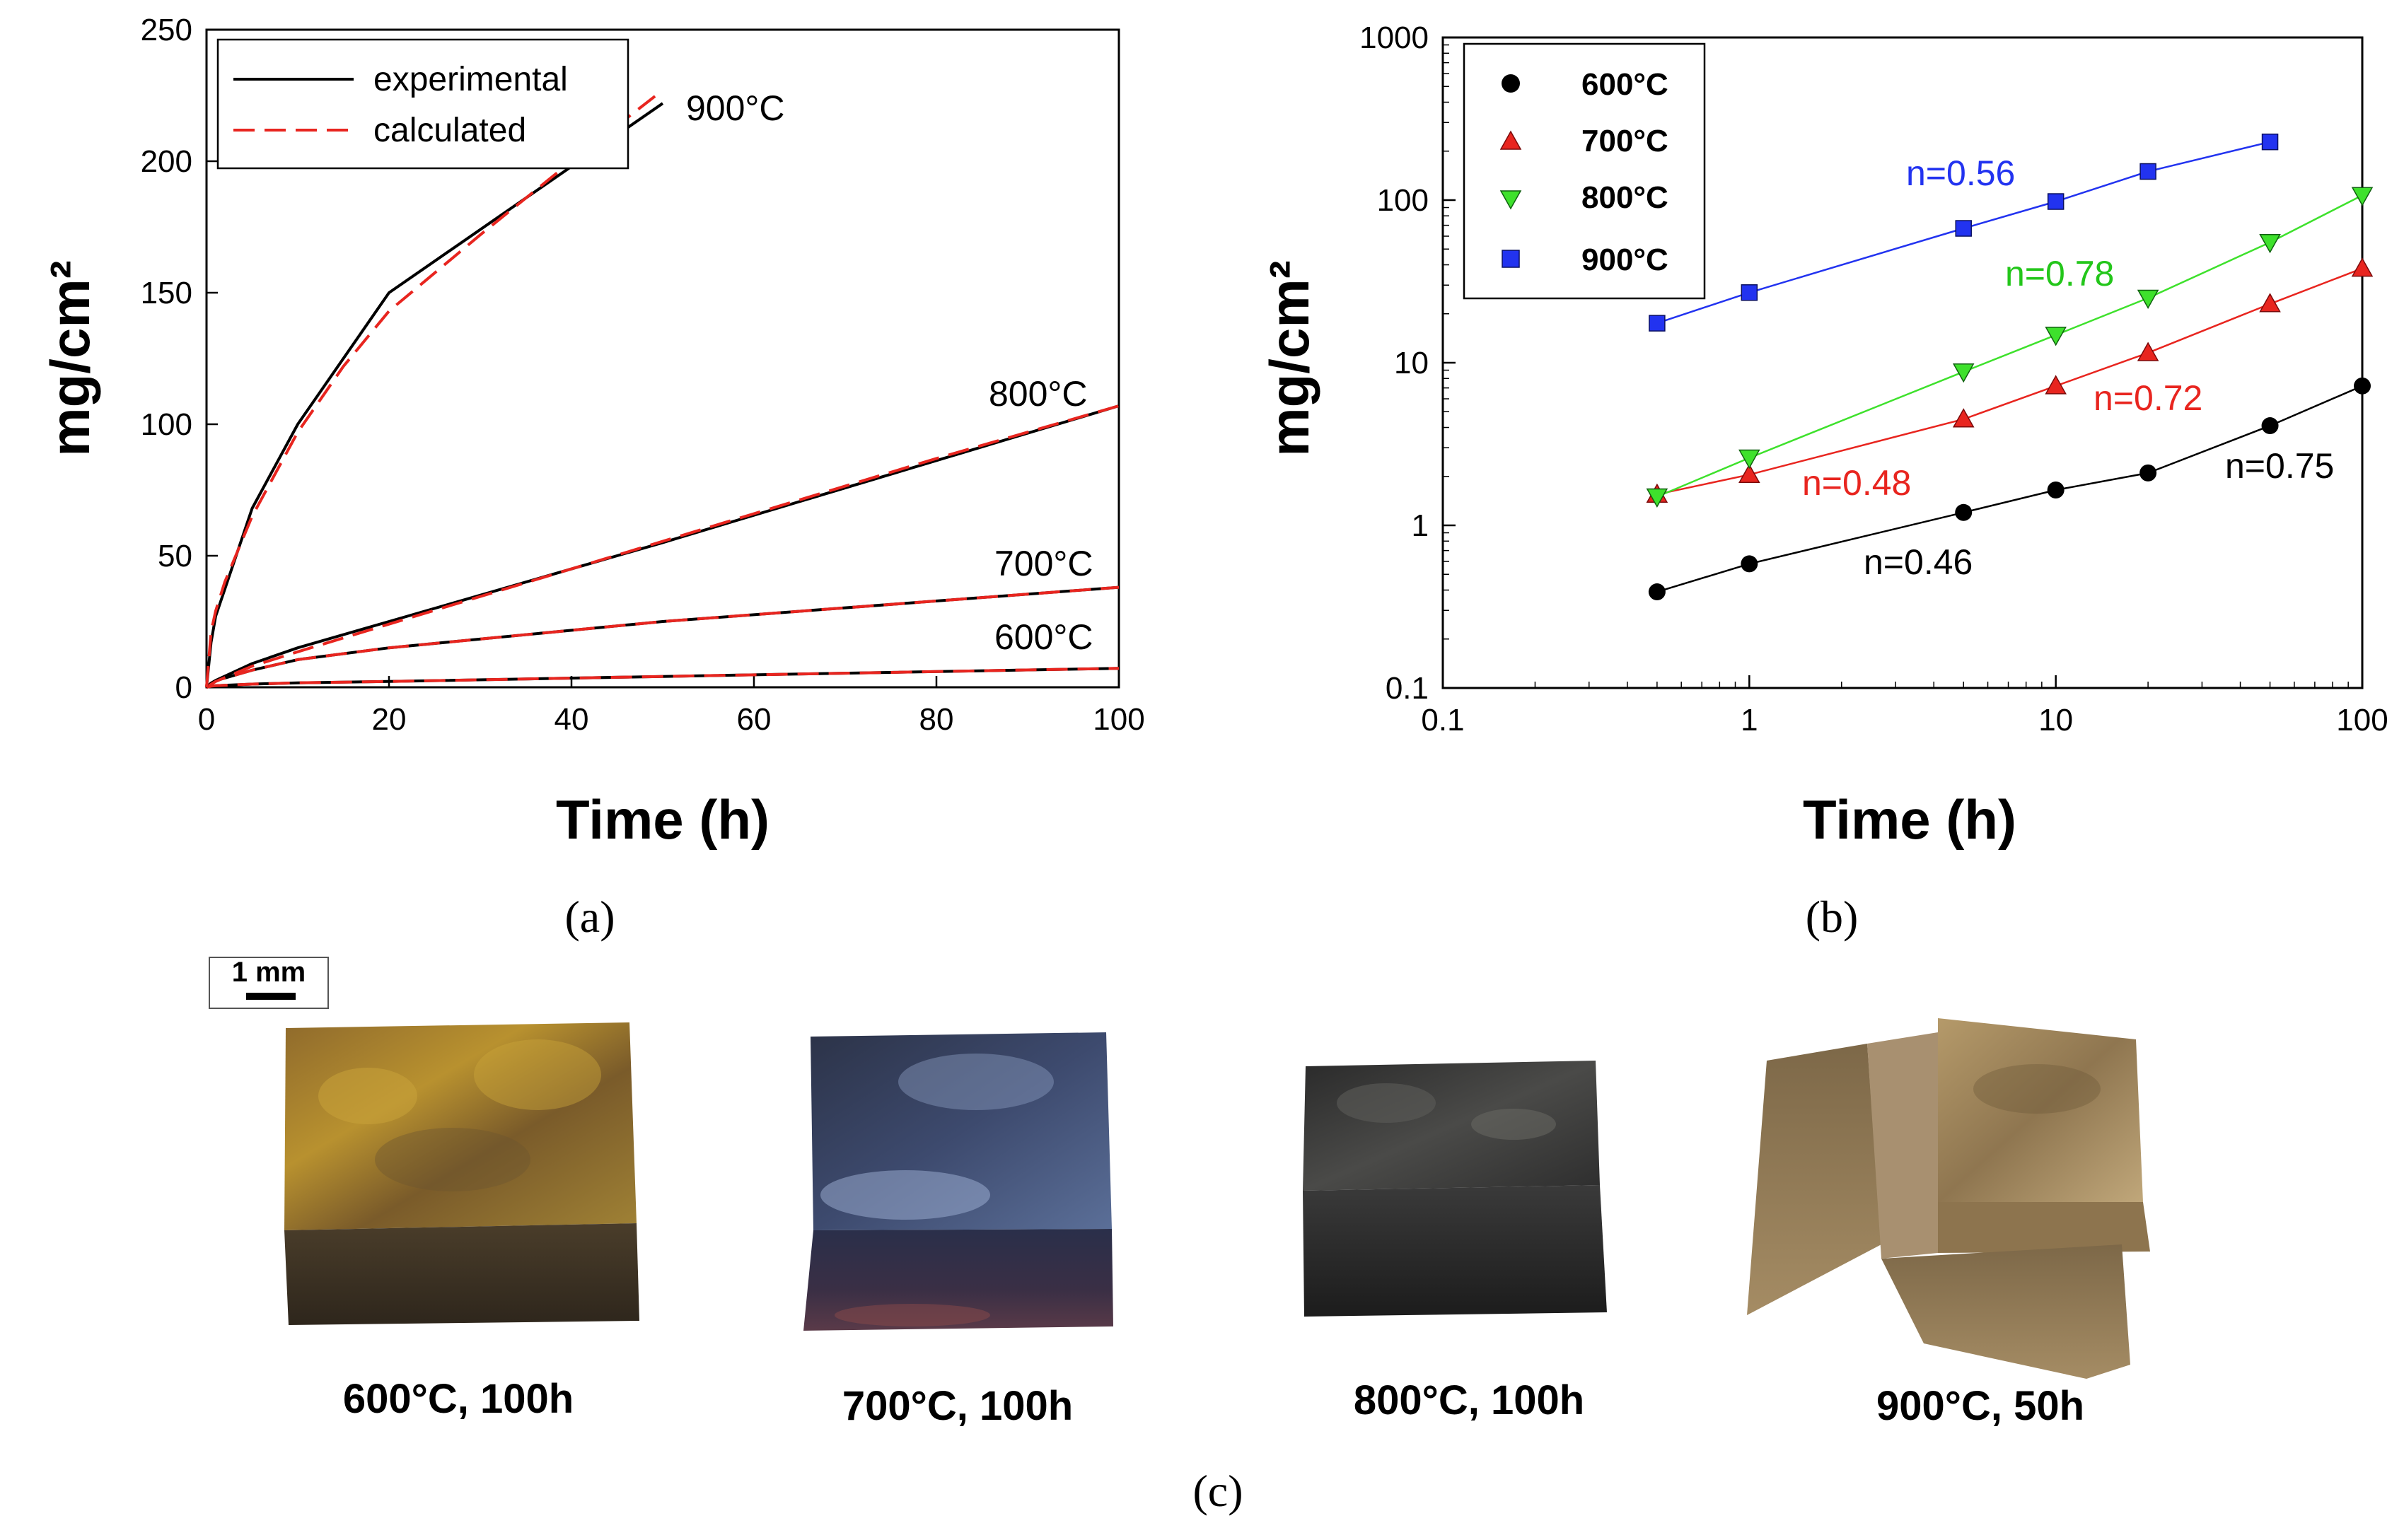  Describe the element at coordinates (1289, 358) in the screenshot. I see `panel-b-y-axis-title: mg/cm²` at that location.